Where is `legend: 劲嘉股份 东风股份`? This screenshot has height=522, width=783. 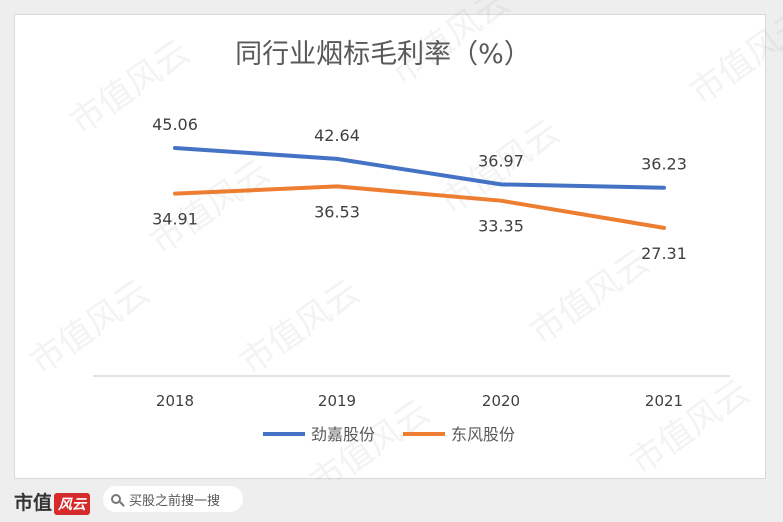 legend: 劲嘉股份 东风股份 is located at coordinates (389, 434).